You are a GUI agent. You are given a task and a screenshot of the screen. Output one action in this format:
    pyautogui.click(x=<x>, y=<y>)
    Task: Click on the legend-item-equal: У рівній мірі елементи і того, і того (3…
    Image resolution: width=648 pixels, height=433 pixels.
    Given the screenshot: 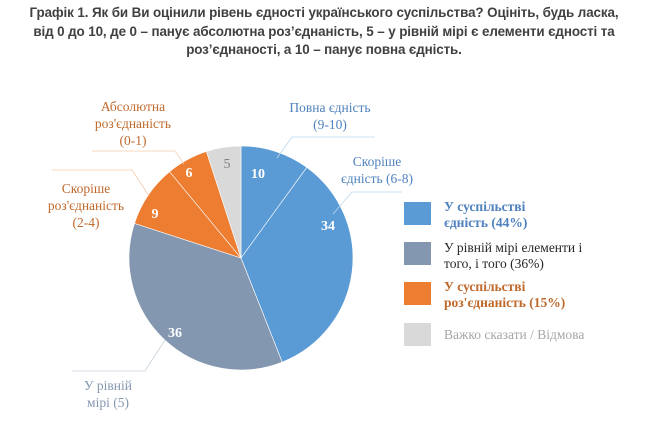 What is the action you would take?
    pyautogui.click(x=493, y=255)
    